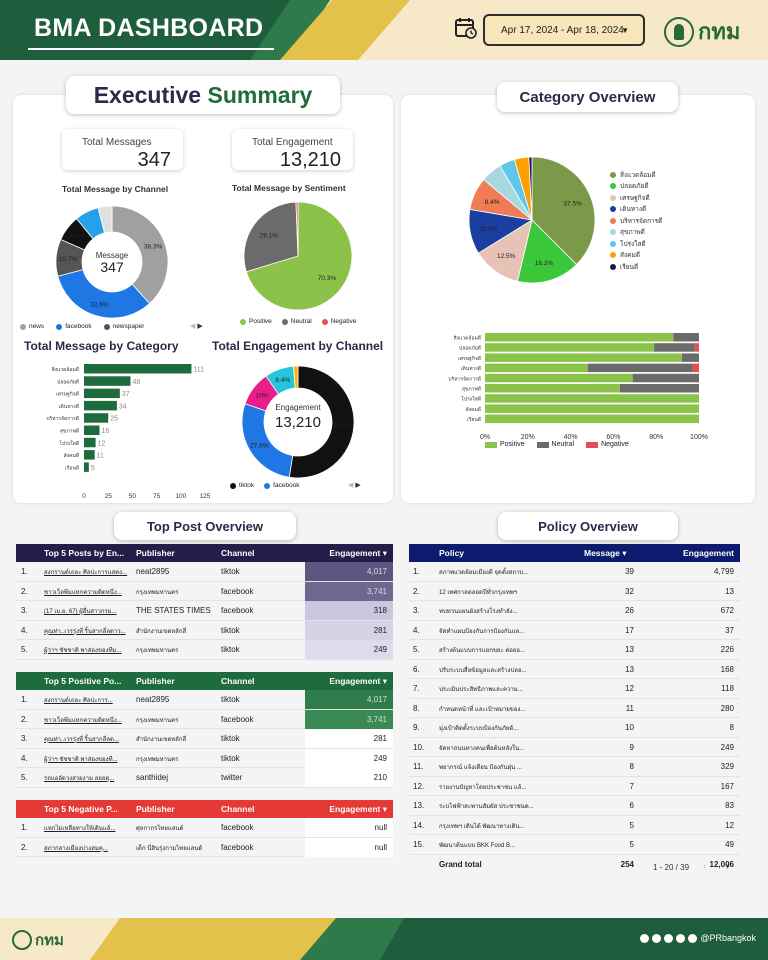  I want to click on dashboard-title: BMA DASHBOARD, so click(149, 28).